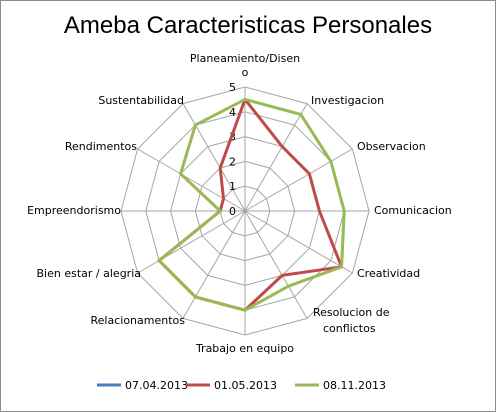 Image resolution: width=496 pixels, height=412 pixels. Describe the element at coordinates (388, 273) in the screenshot. I see `category-label: Creatividad` at that location.